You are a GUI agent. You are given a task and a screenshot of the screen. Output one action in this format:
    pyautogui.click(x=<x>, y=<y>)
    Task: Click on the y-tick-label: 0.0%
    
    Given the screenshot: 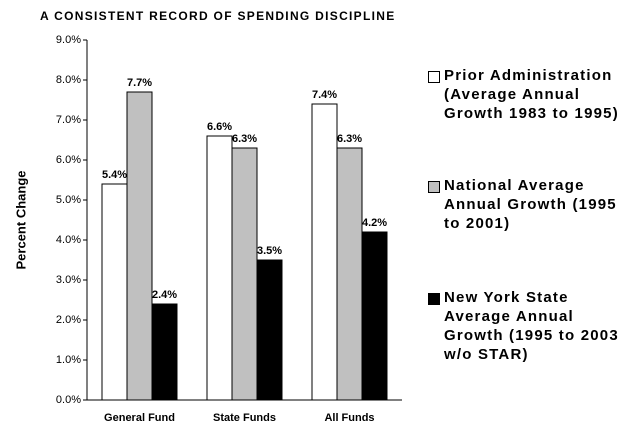 What is the action you would take?
    pyautogui.click(x=68, y=400)
    